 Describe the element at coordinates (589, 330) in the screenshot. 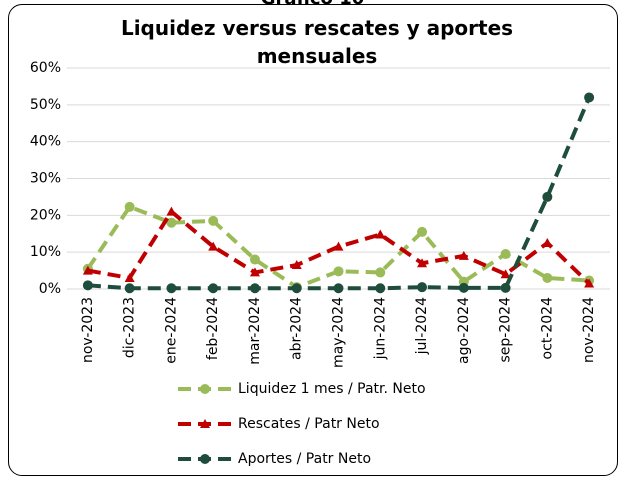

I see `x-tick-label: nov-2024` at that location.